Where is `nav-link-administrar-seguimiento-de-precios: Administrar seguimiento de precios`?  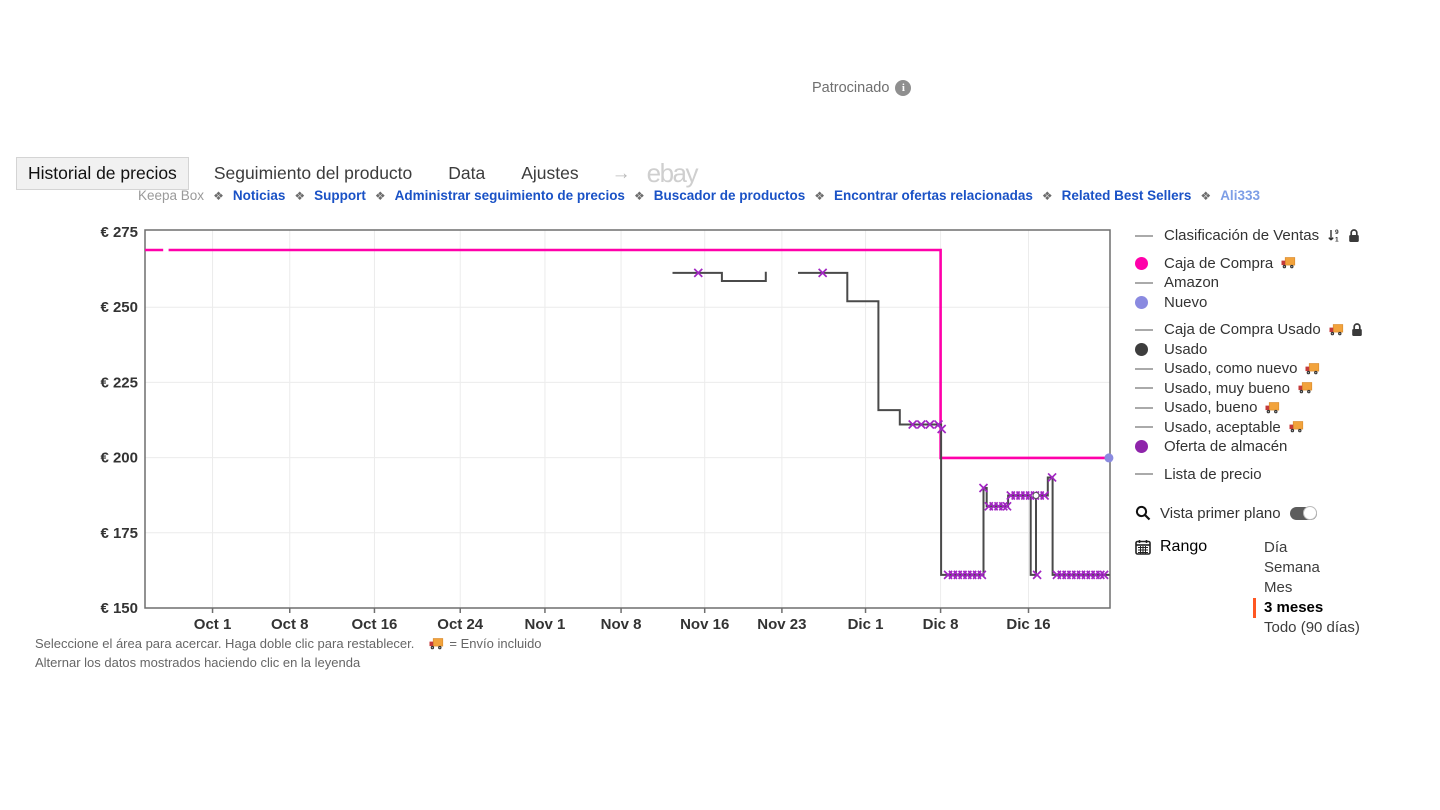
nav-link-administrar-seguimiento-de-precios: Administrar seguimiento de precios is located at coordinates (509, 195).